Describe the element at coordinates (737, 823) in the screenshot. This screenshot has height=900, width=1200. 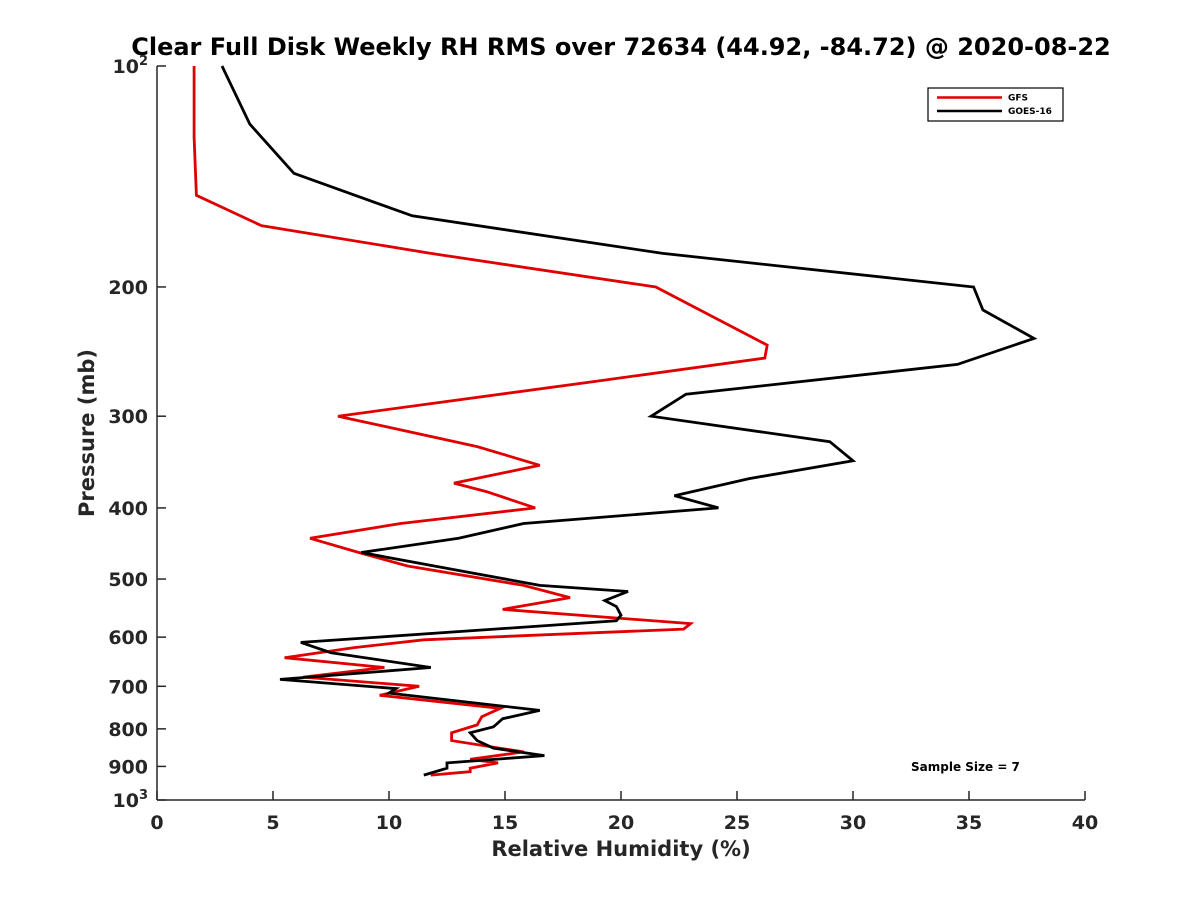
I see `x-tick-label: 25` at that location.